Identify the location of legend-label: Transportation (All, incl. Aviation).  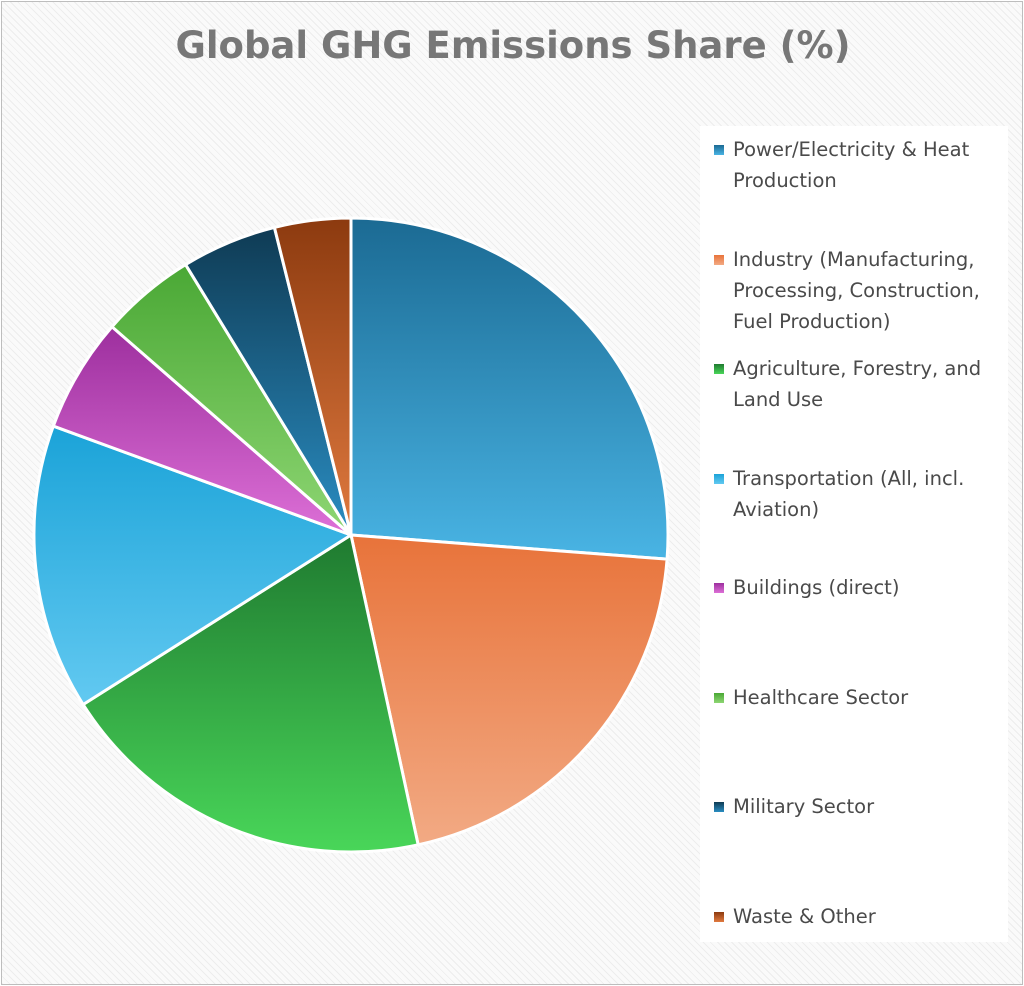
(849, 494).